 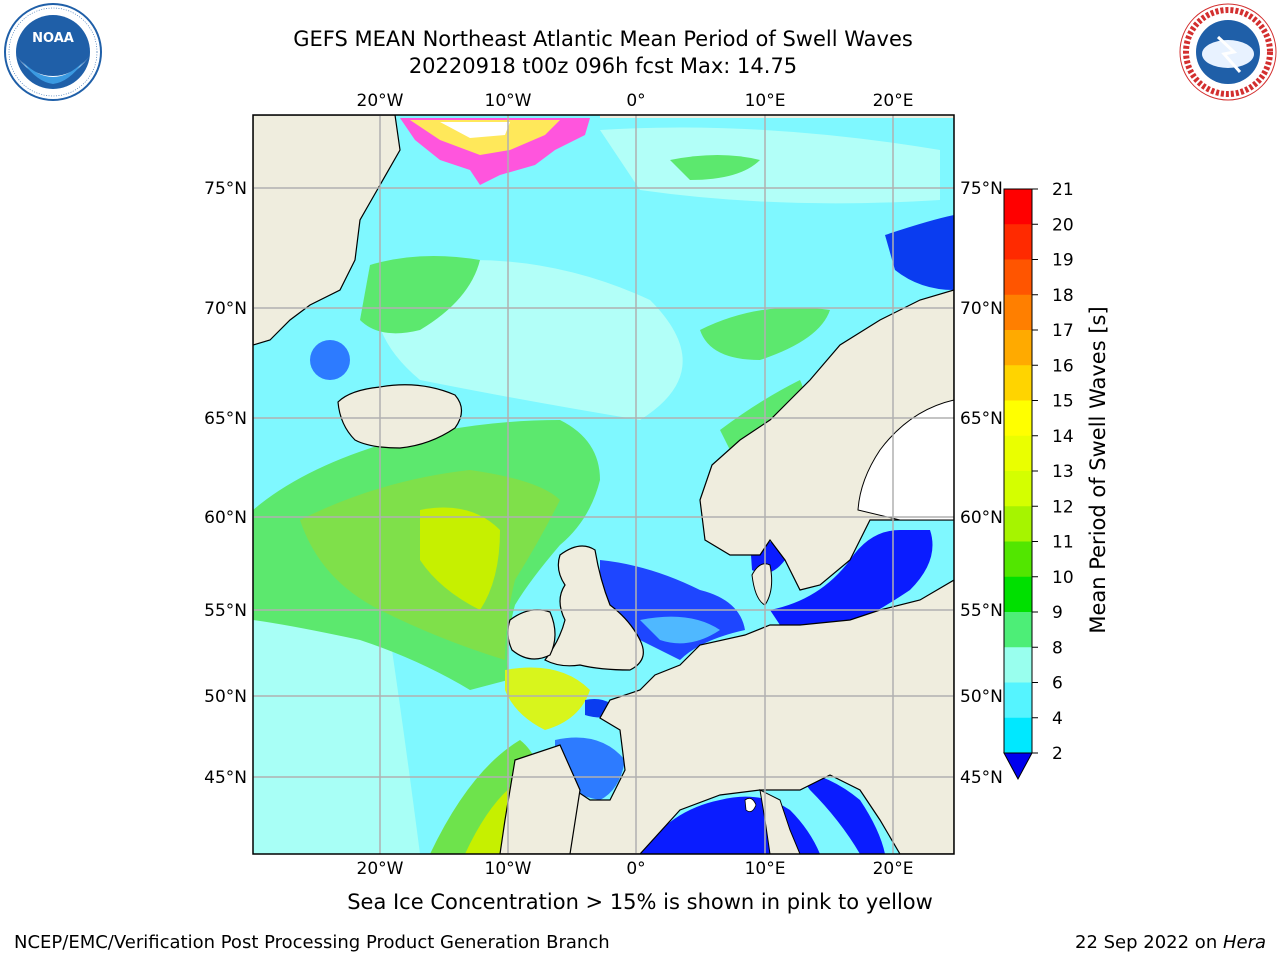 What do you see at coordinates (1018, 766) in the screenshot?
I see `colorbar-under-arrow` at bounding box center [1018, 766].